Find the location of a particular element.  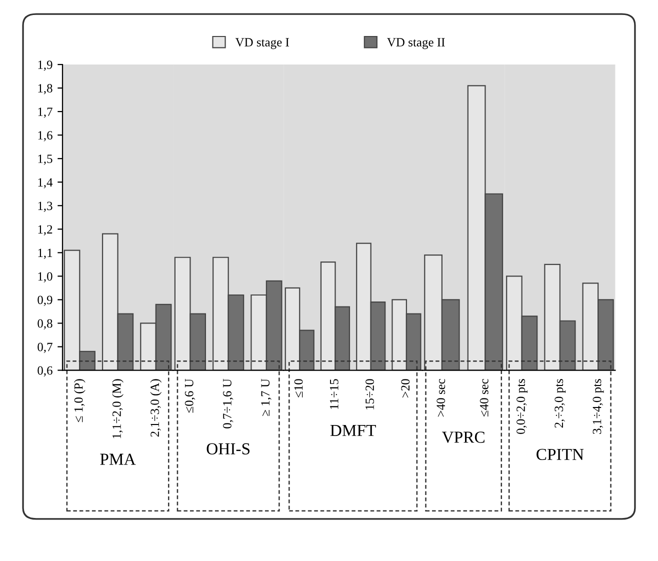

y-tick-label: 1,7 is located at coordinates (45, 113).